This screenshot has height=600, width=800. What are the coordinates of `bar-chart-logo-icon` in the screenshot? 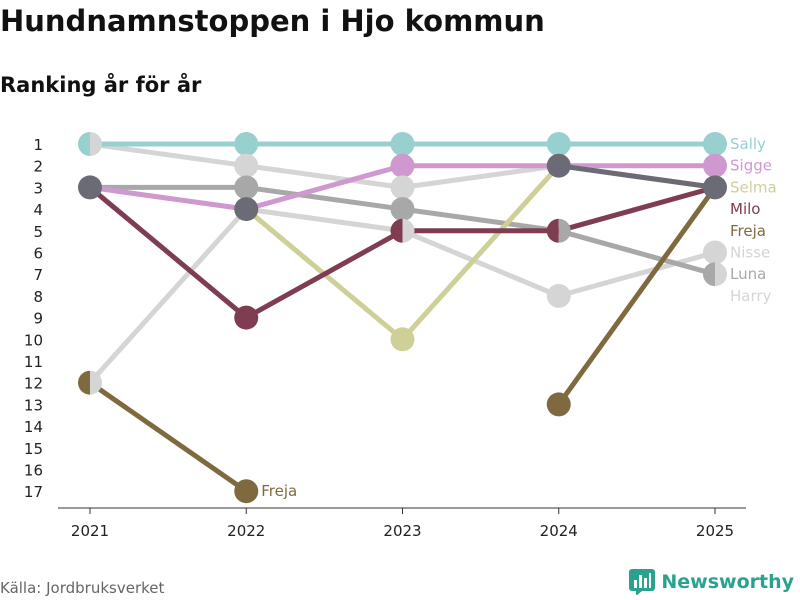 It's located at (642, 582).